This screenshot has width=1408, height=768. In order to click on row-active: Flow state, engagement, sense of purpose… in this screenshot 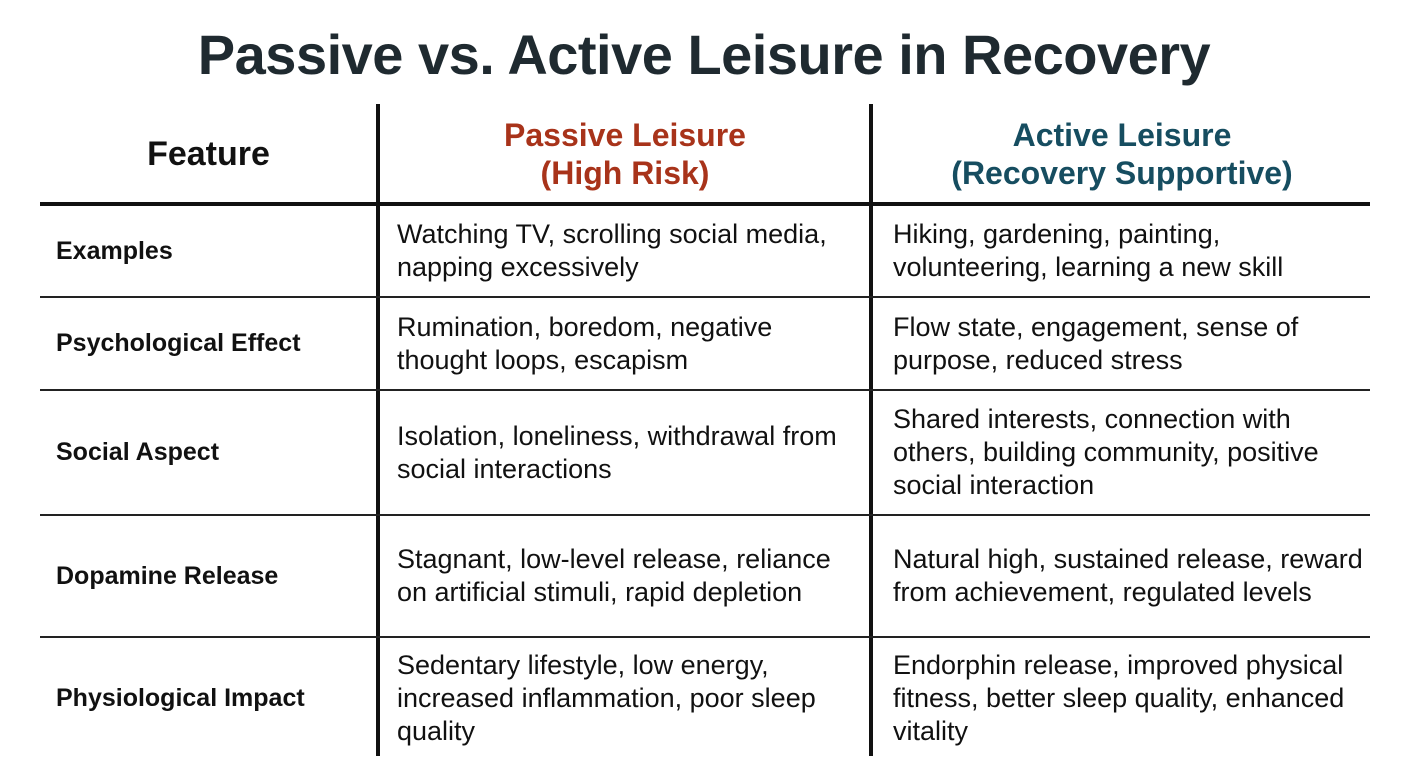, I will do `click(1096, 343)`.